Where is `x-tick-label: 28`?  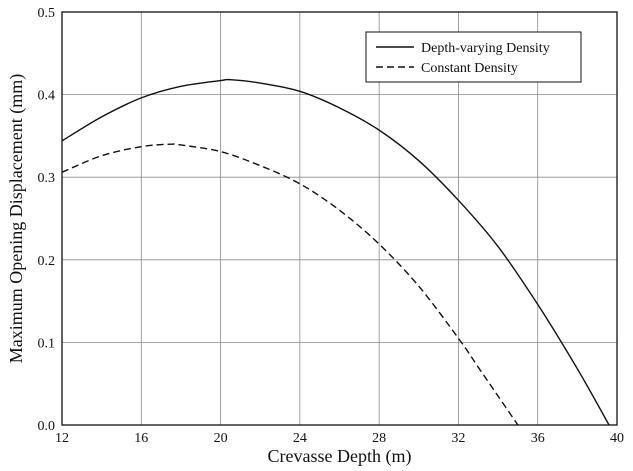
x-tick-label: 28 is located at coordinates (379, 438).